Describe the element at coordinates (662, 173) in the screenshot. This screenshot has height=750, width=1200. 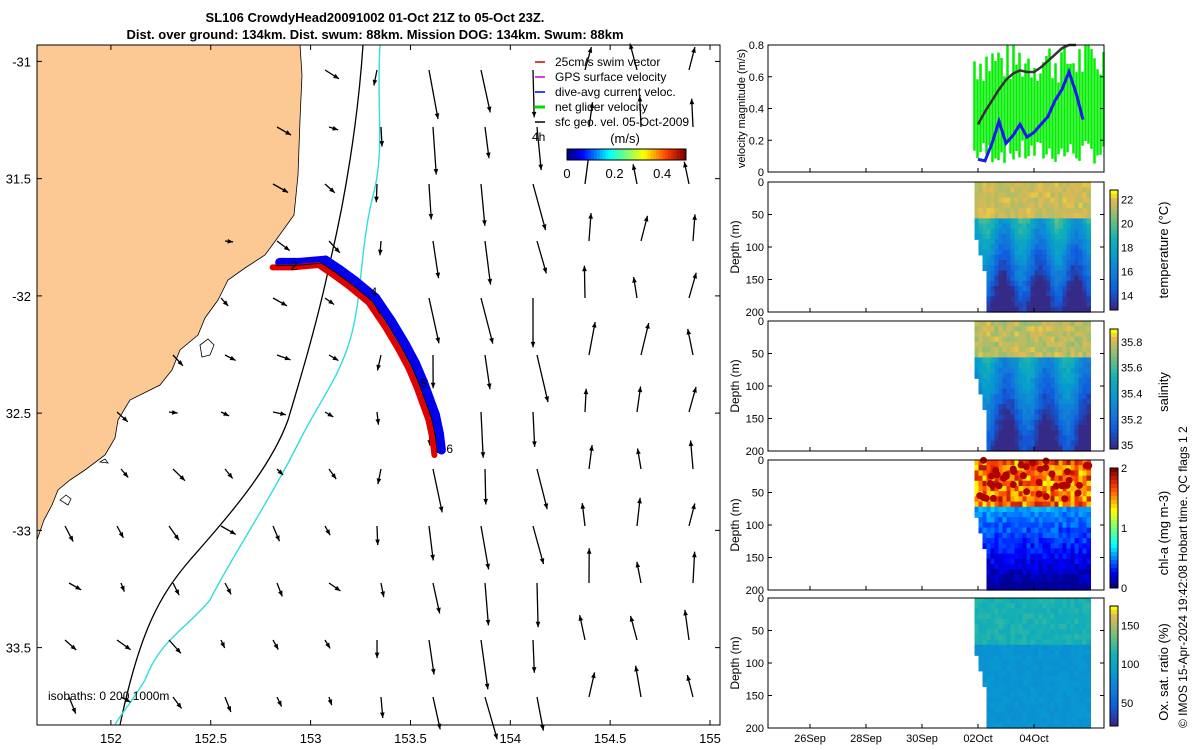
I see `map-colorbar-tick: 0.4` at that location.